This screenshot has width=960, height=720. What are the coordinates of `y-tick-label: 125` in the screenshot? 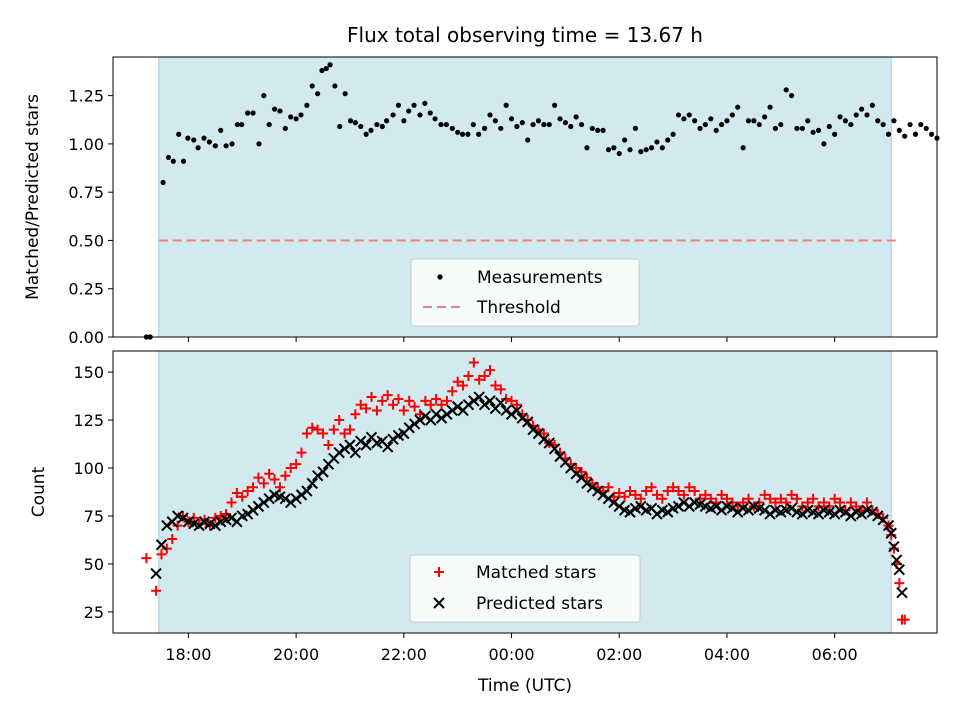 It's located at (88, 420).